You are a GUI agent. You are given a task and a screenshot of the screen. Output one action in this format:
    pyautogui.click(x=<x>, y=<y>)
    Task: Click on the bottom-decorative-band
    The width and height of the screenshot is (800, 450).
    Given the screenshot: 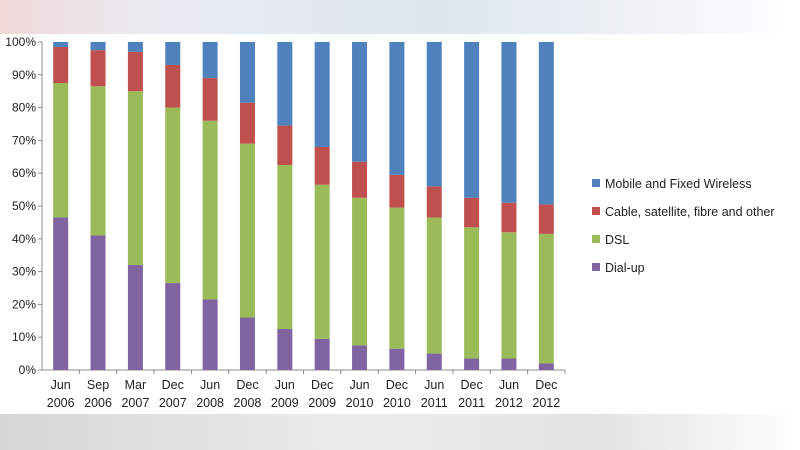 What is the action you would take?
    pyautogui.click(x=400, y=432)
    